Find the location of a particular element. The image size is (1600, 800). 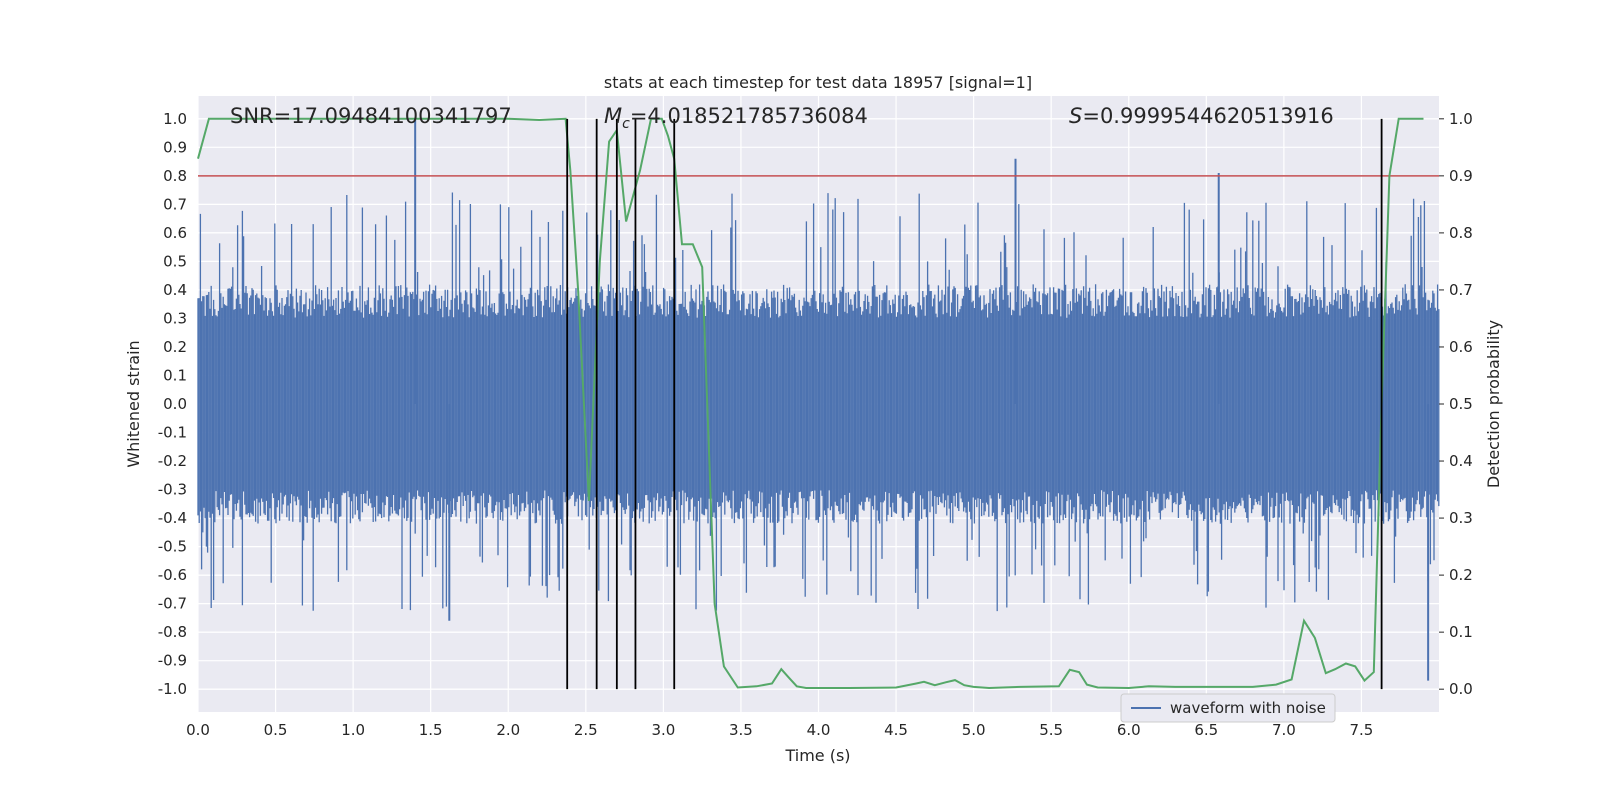

x-tick-label: 2.5 is located at coordinates (586, 730).